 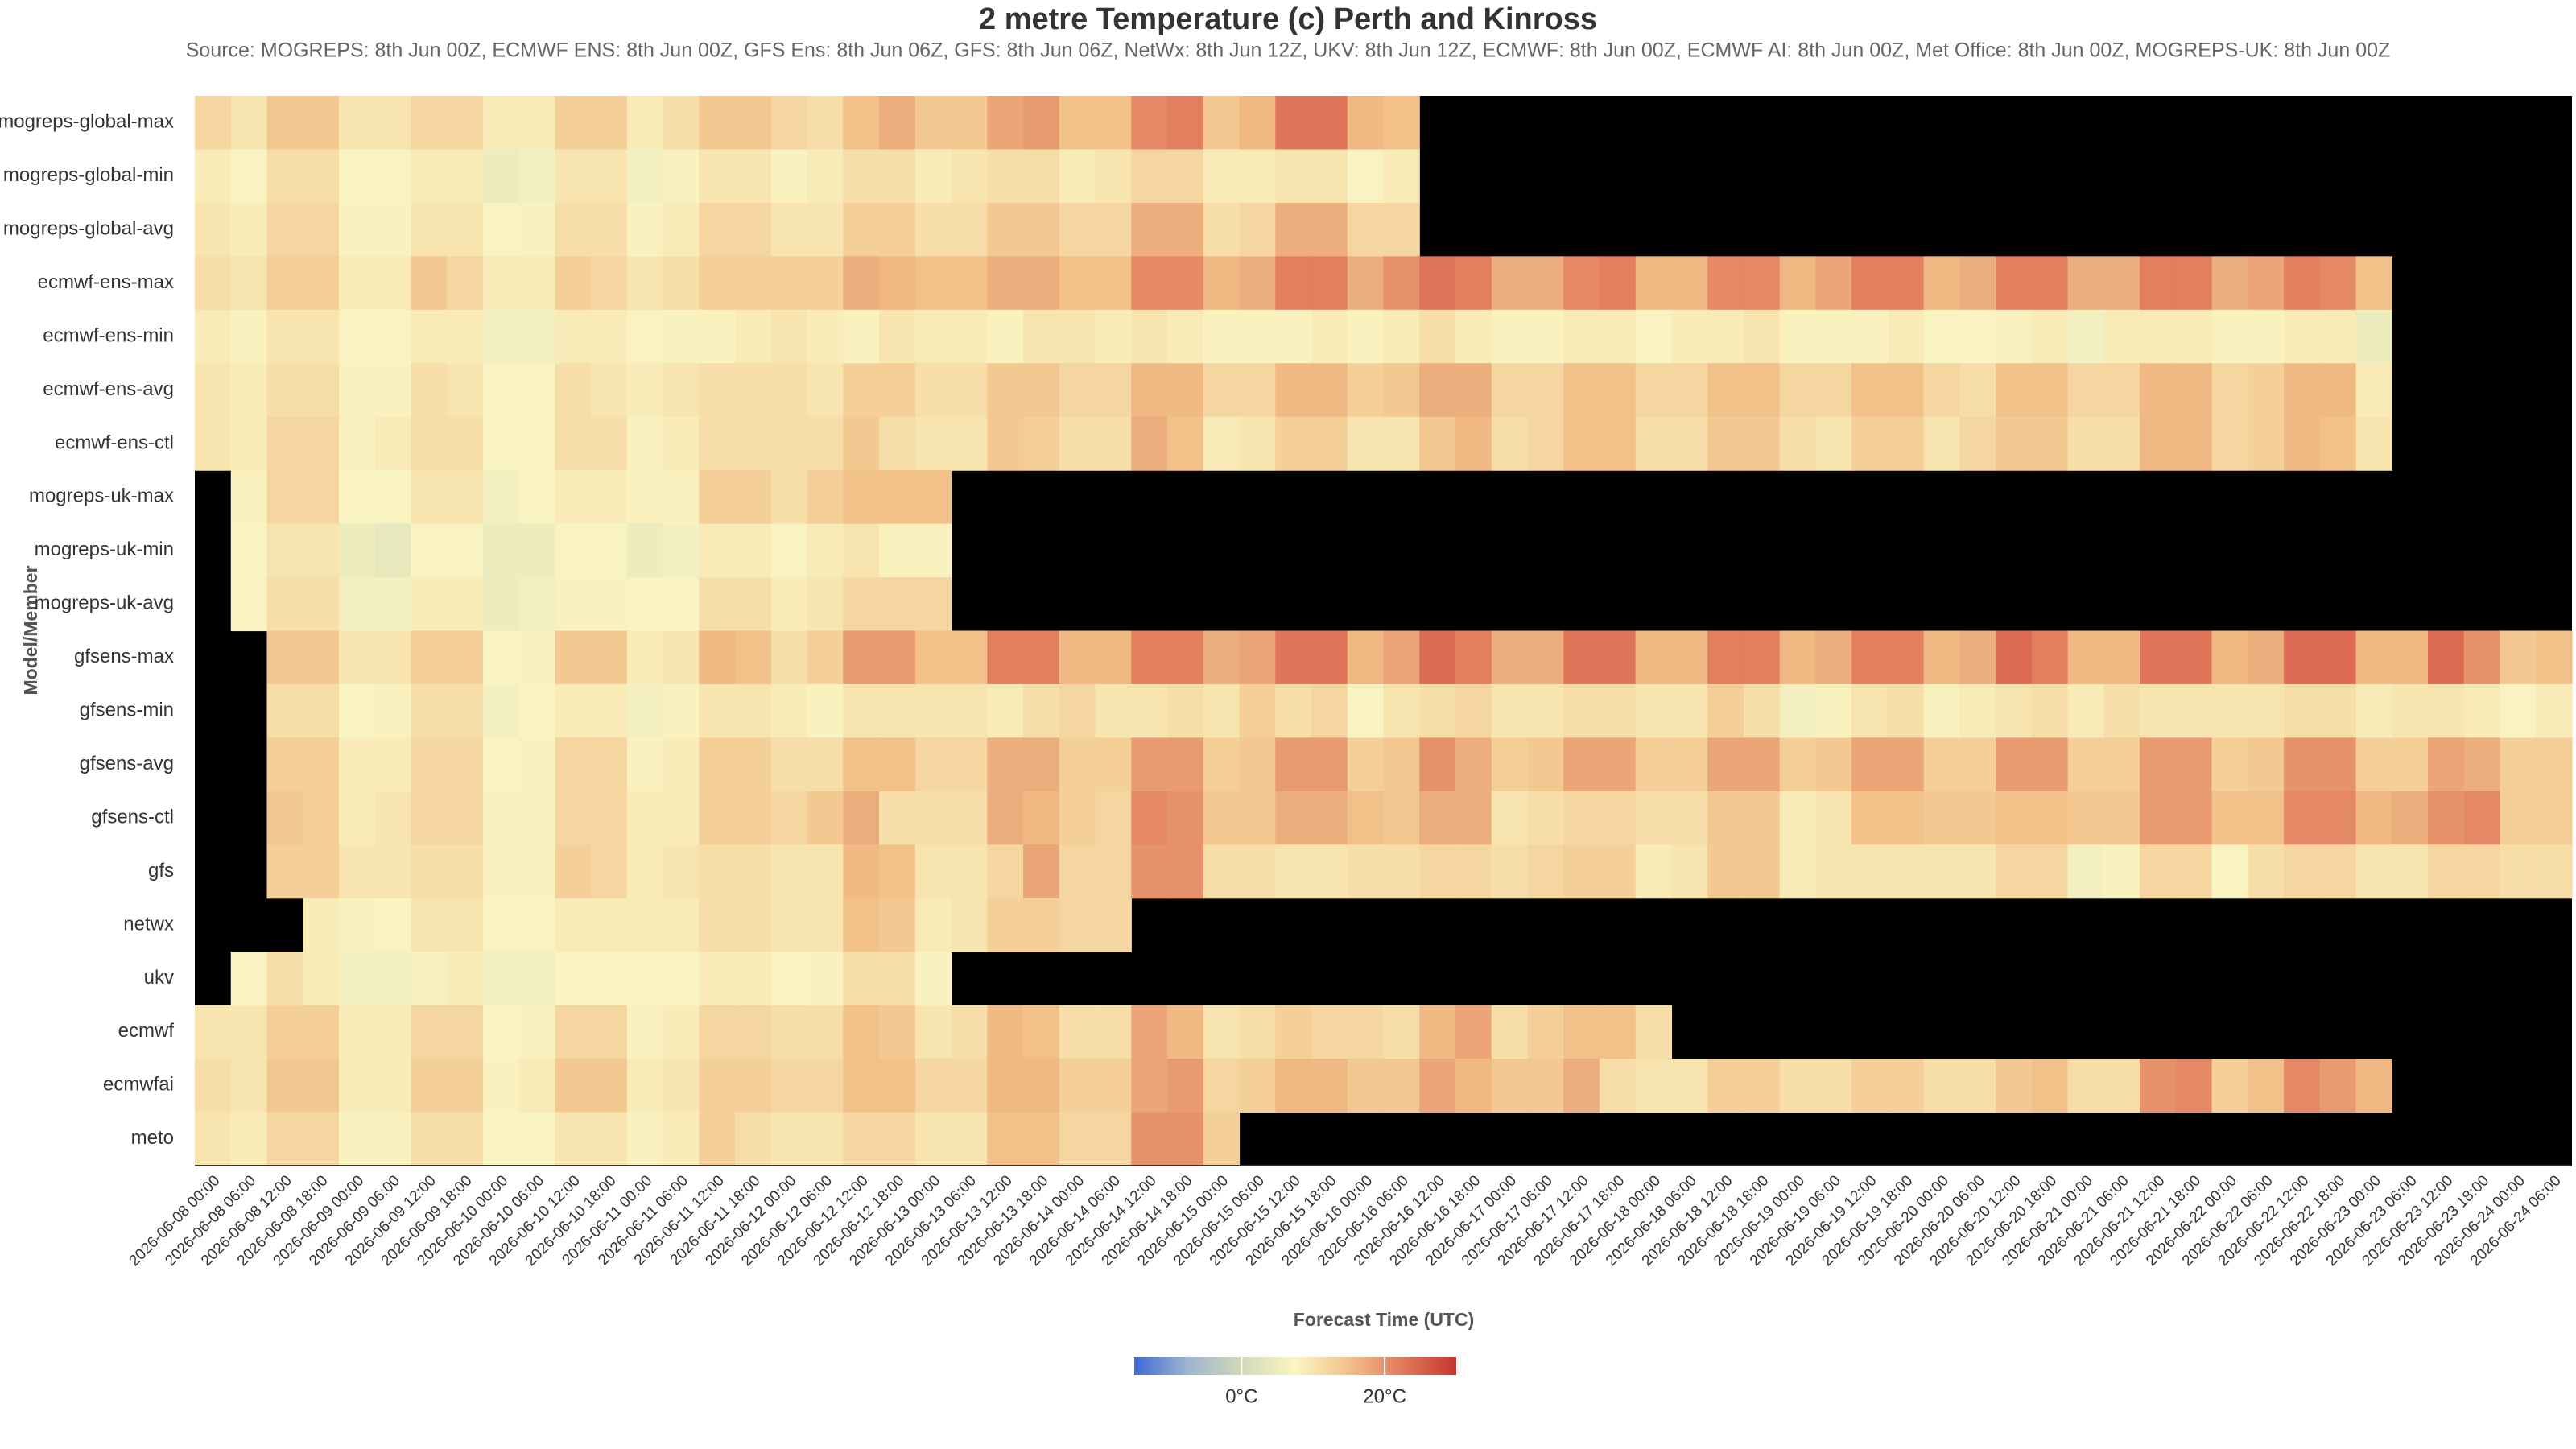 I want to click on colorbar-tick-label: 0°C, so click(x=1241, y=1396).